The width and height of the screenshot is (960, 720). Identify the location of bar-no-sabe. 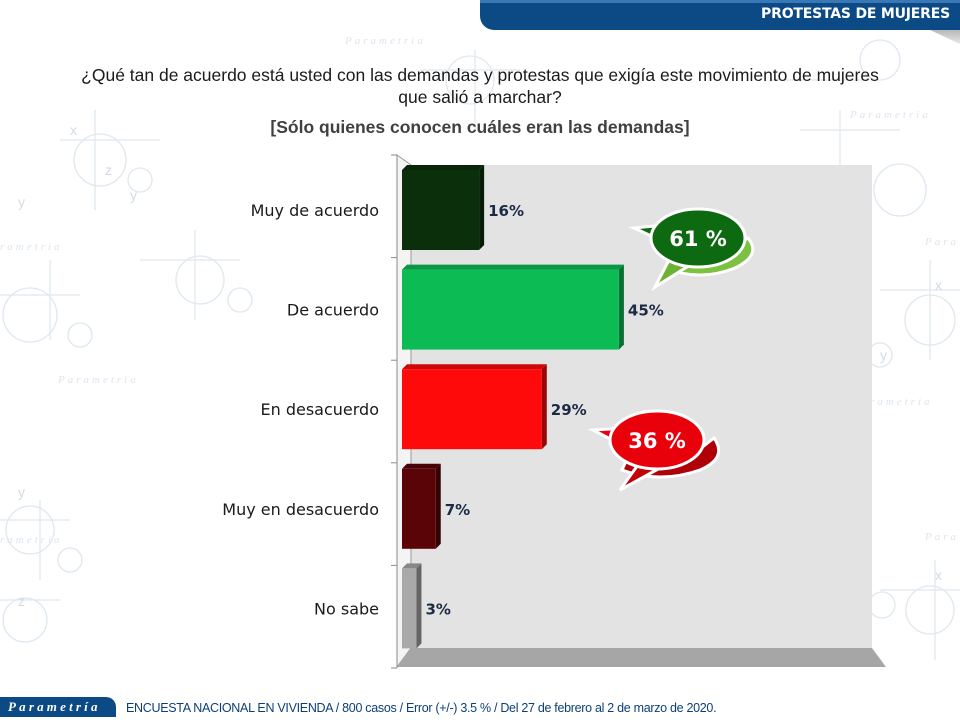
(409, 608).